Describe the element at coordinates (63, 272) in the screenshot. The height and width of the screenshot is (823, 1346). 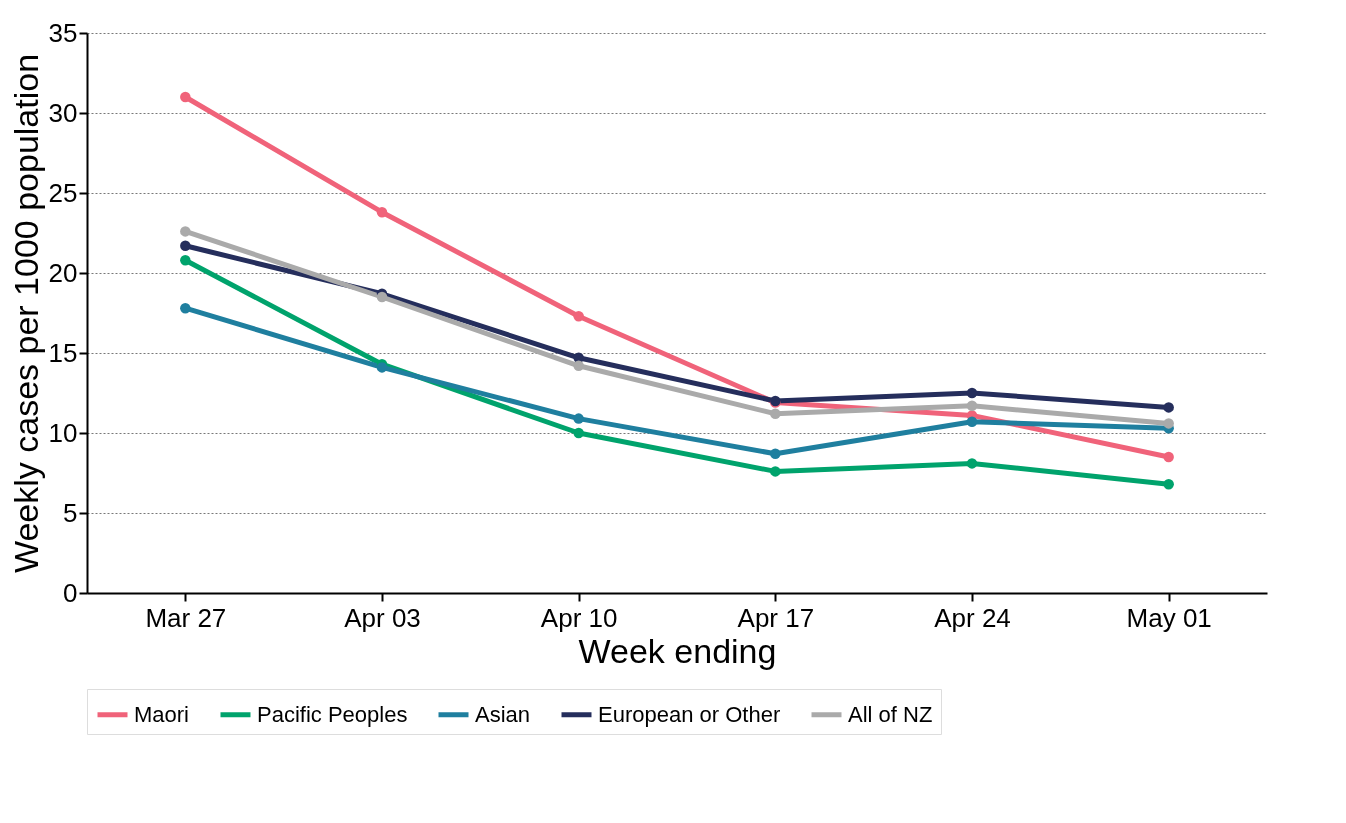
I see `y-tick-label: 20` at that location.